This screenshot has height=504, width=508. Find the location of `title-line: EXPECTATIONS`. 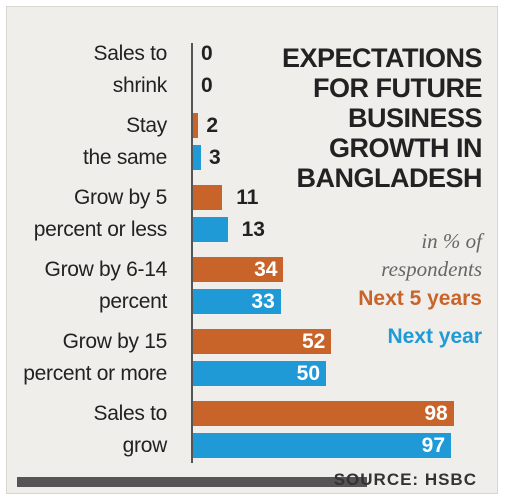

title-line: EXPECTATIONS is located at coordinates (382, 58).